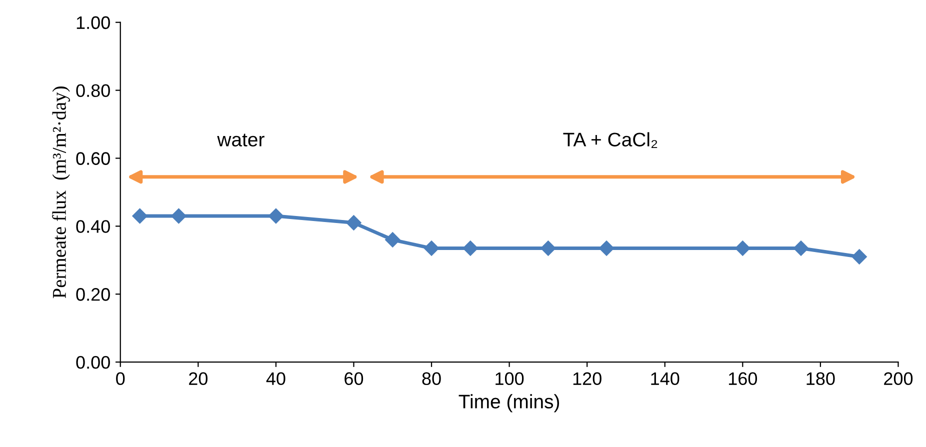 Image resolution: width=926 pixels, height=447 pixels. I want to click on x-axis-title: Time (mins), so click(509, 403).